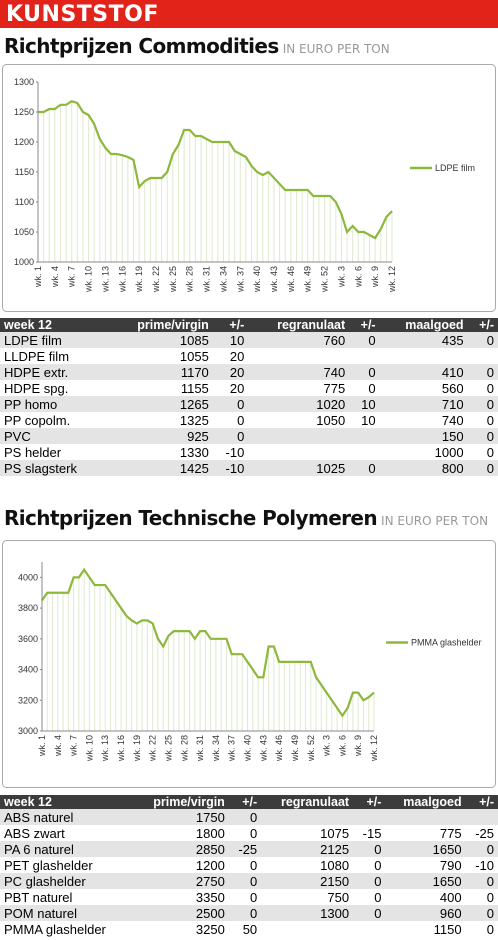 The height and width of the screenshot is (940, 498). I want to click on legend-label: PMMA glashelder, so click(446, 643).